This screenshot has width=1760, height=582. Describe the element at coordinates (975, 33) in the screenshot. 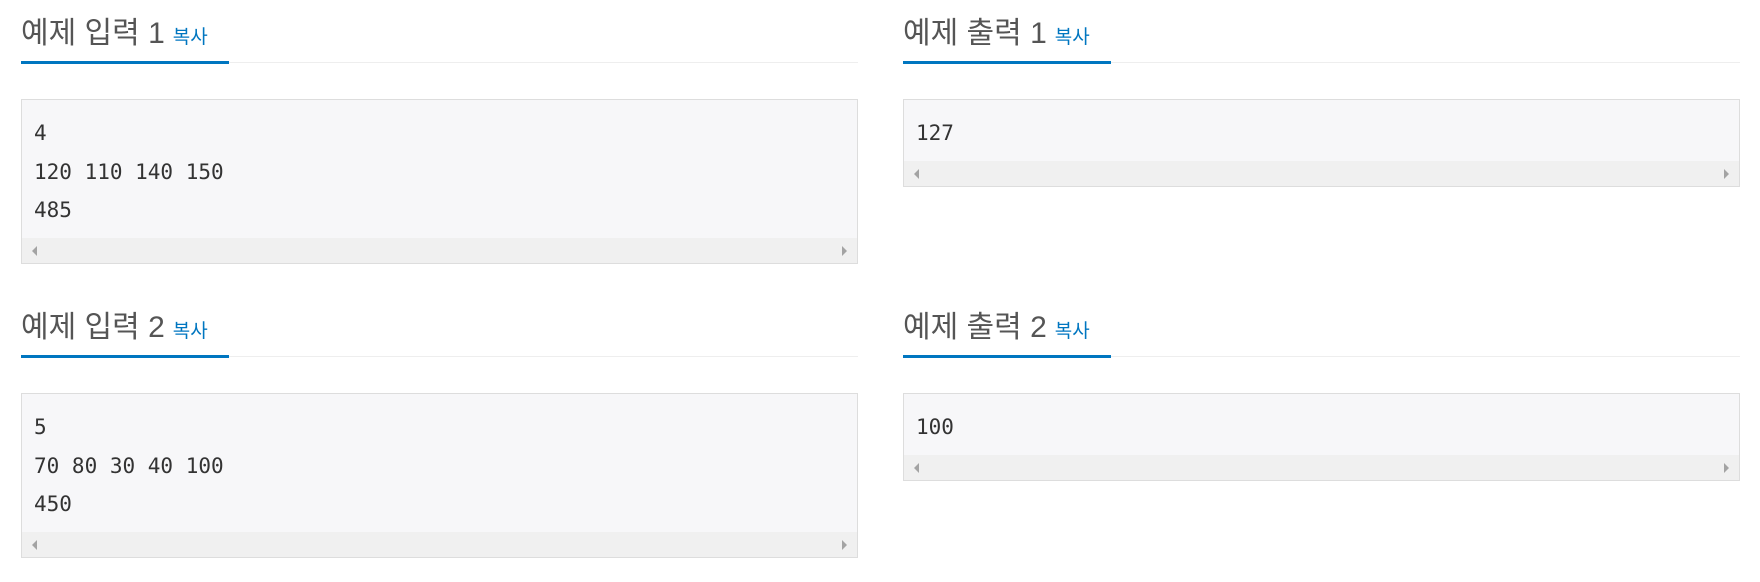

I see `title-text: 예제 출력 1` at that location.